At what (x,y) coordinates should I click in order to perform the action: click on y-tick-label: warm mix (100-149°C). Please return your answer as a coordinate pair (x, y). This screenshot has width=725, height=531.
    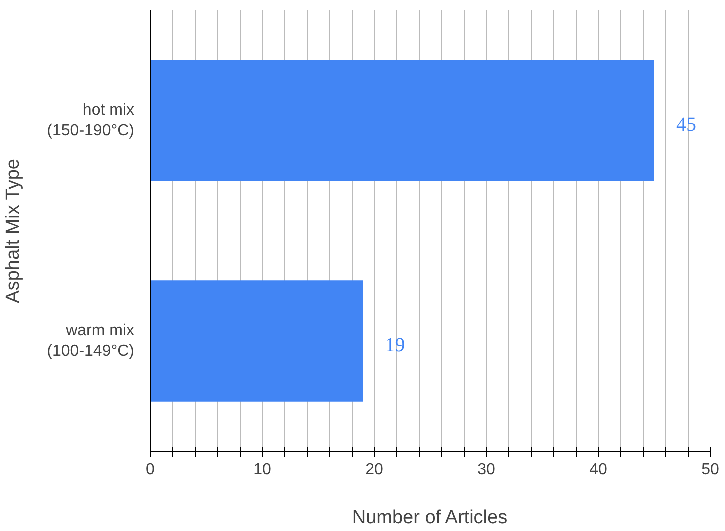
    Looking at the image, I should click on (90, 341).